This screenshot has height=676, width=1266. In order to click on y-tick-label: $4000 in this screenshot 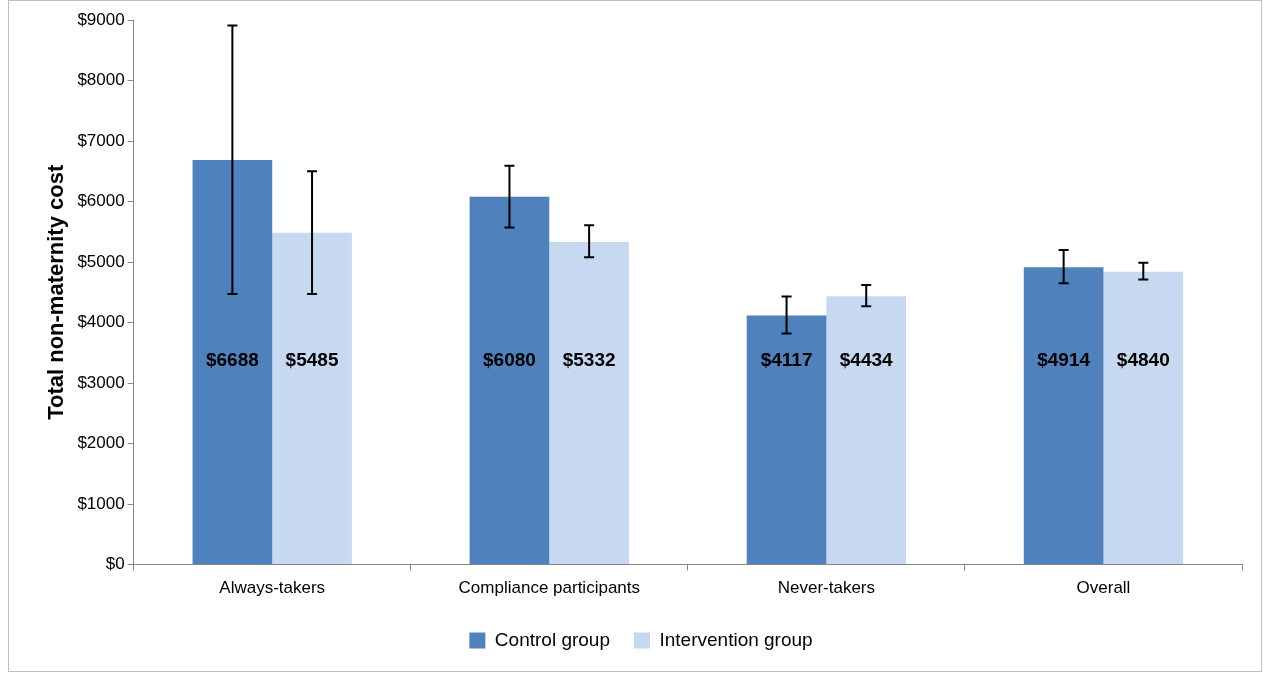, I will do `click(101, 322)`.